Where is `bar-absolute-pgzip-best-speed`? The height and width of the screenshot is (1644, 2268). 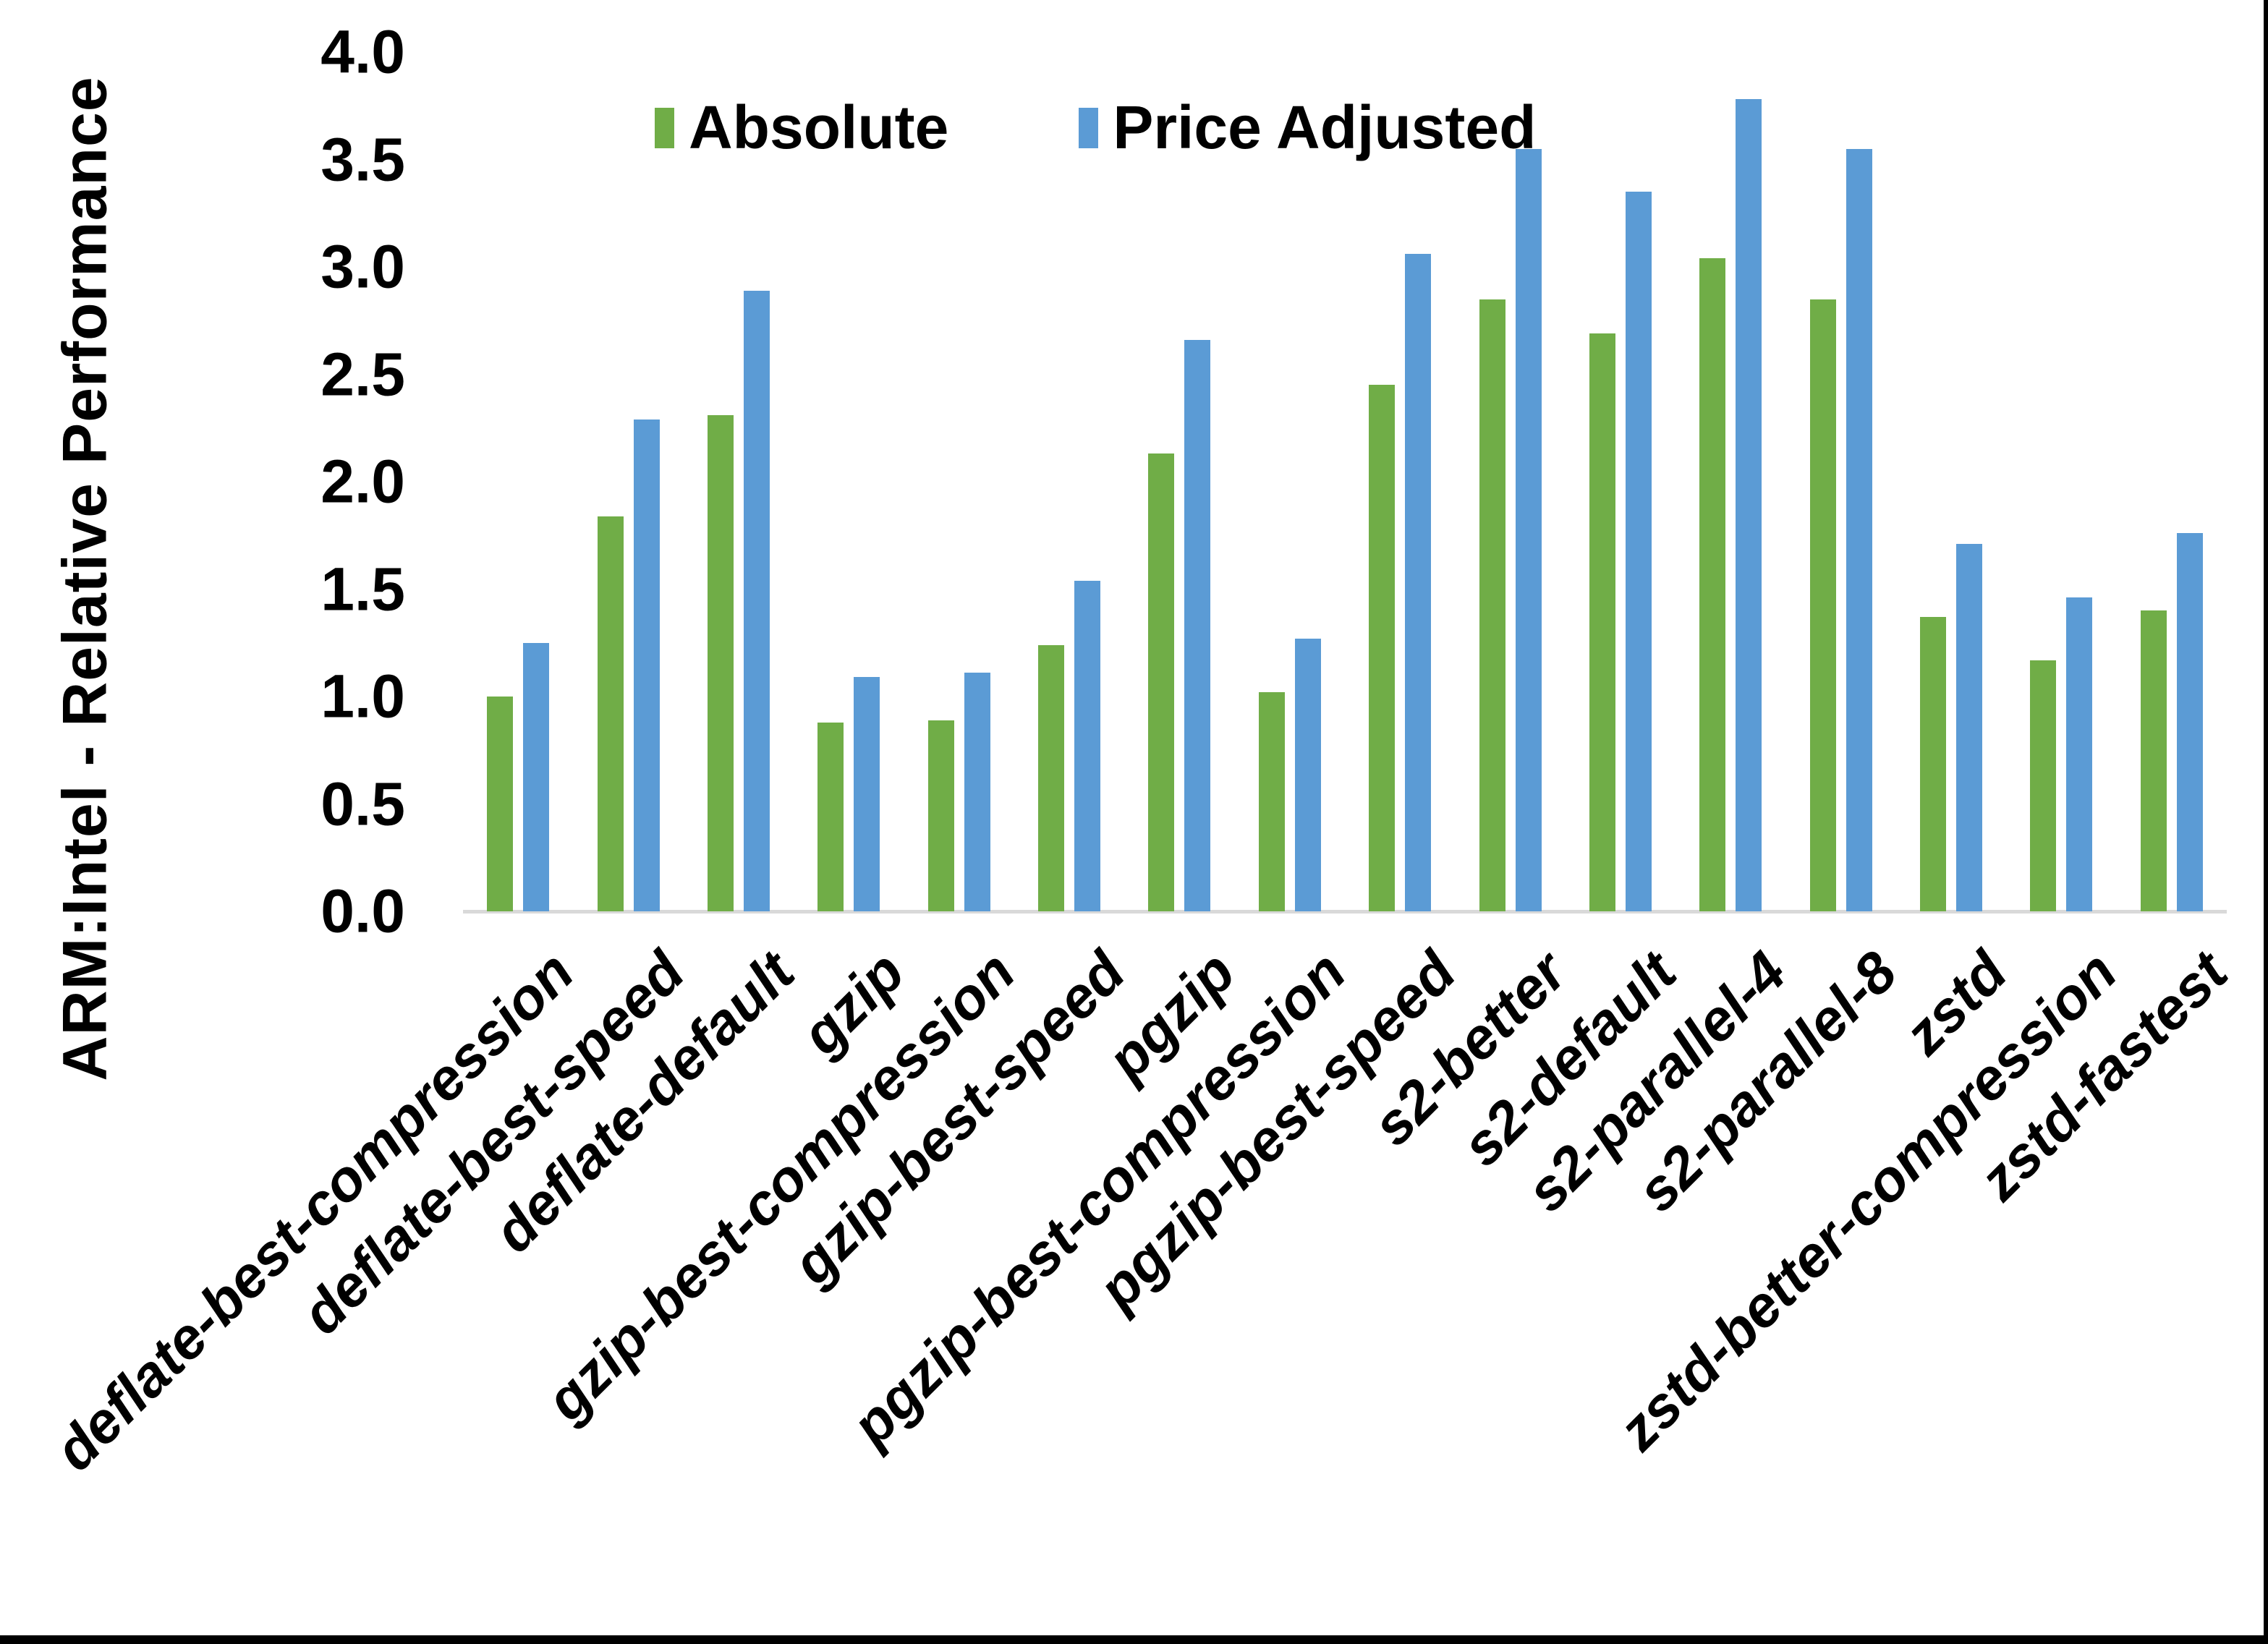 bar-absolute-pgzip-best-speed is located at coordinates (1382, 648).